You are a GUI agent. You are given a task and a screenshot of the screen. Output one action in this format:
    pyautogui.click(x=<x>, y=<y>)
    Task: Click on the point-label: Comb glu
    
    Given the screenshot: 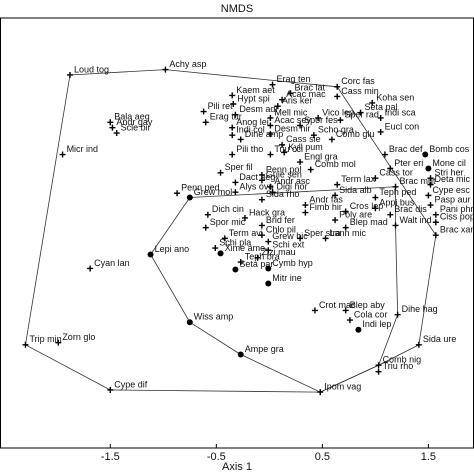 What is the action you would take?
    pyautogui.click(x=355, y=134)
    